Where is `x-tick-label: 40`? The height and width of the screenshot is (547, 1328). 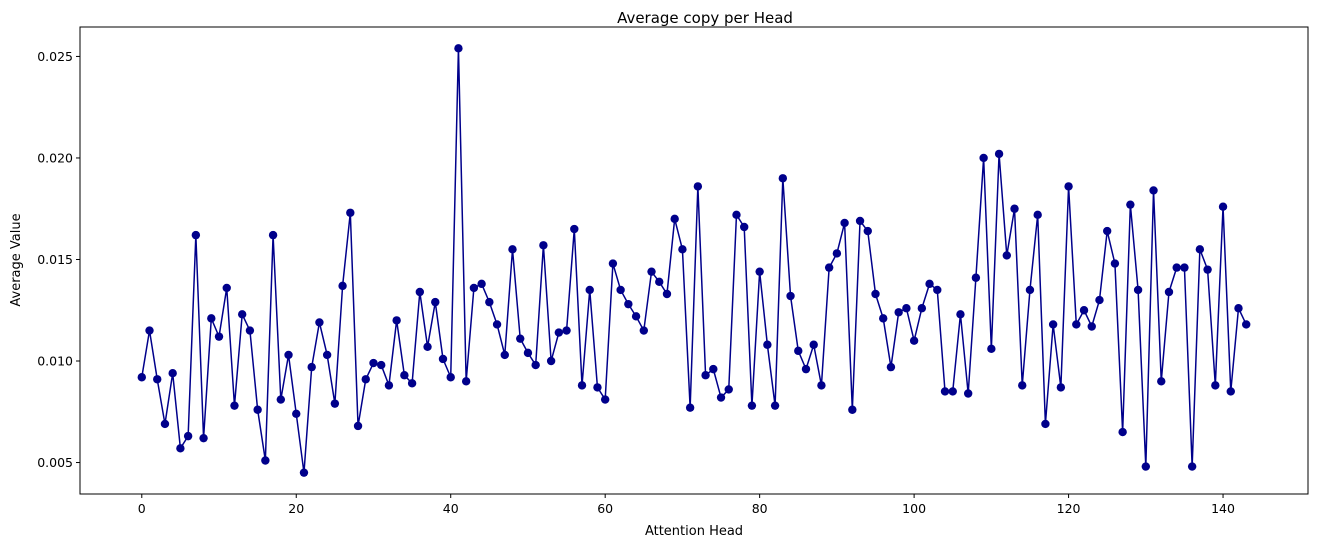
x-tick-label: 40 is located at coordinates (451, 508).